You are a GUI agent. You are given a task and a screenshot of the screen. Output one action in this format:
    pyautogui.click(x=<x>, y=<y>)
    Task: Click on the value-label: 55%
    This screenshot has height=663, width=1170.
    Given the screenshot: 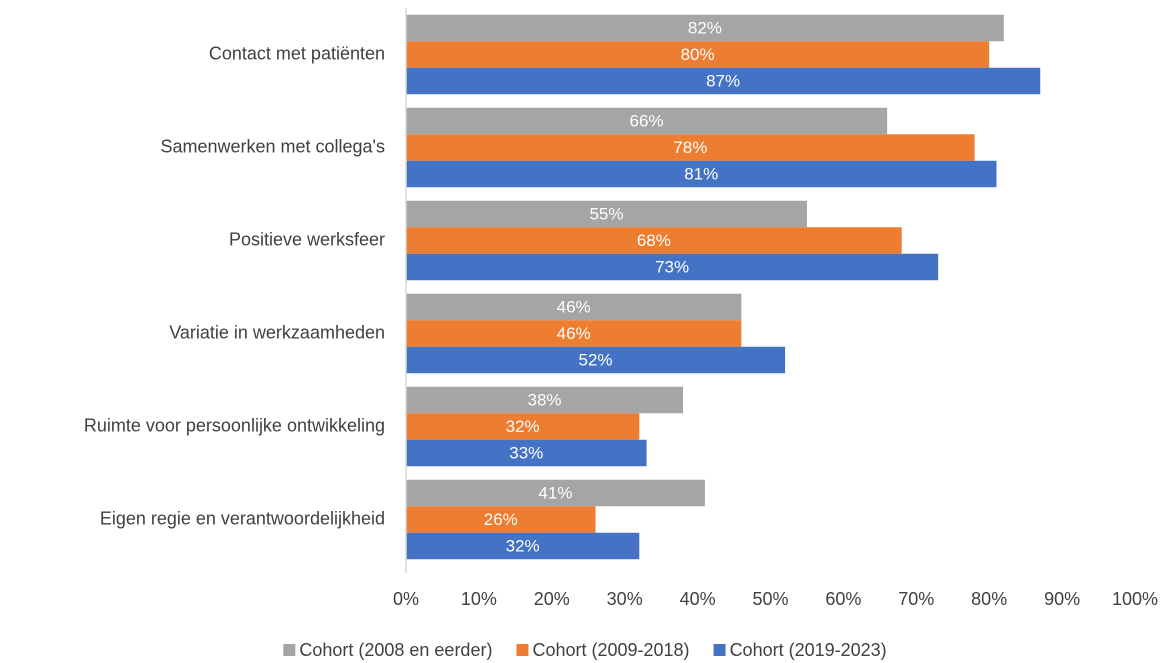 What is the action you would take?
    pyautogui.click(x=606, y=213)
    